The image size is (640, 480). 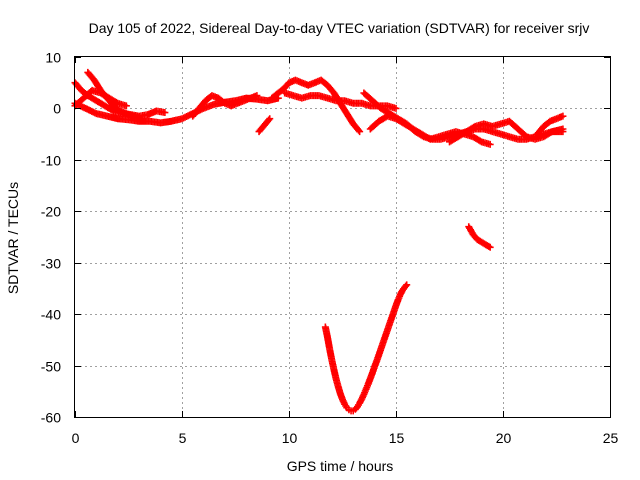 I want to click on x-tick-label: 25, so click(x=611, y=438).